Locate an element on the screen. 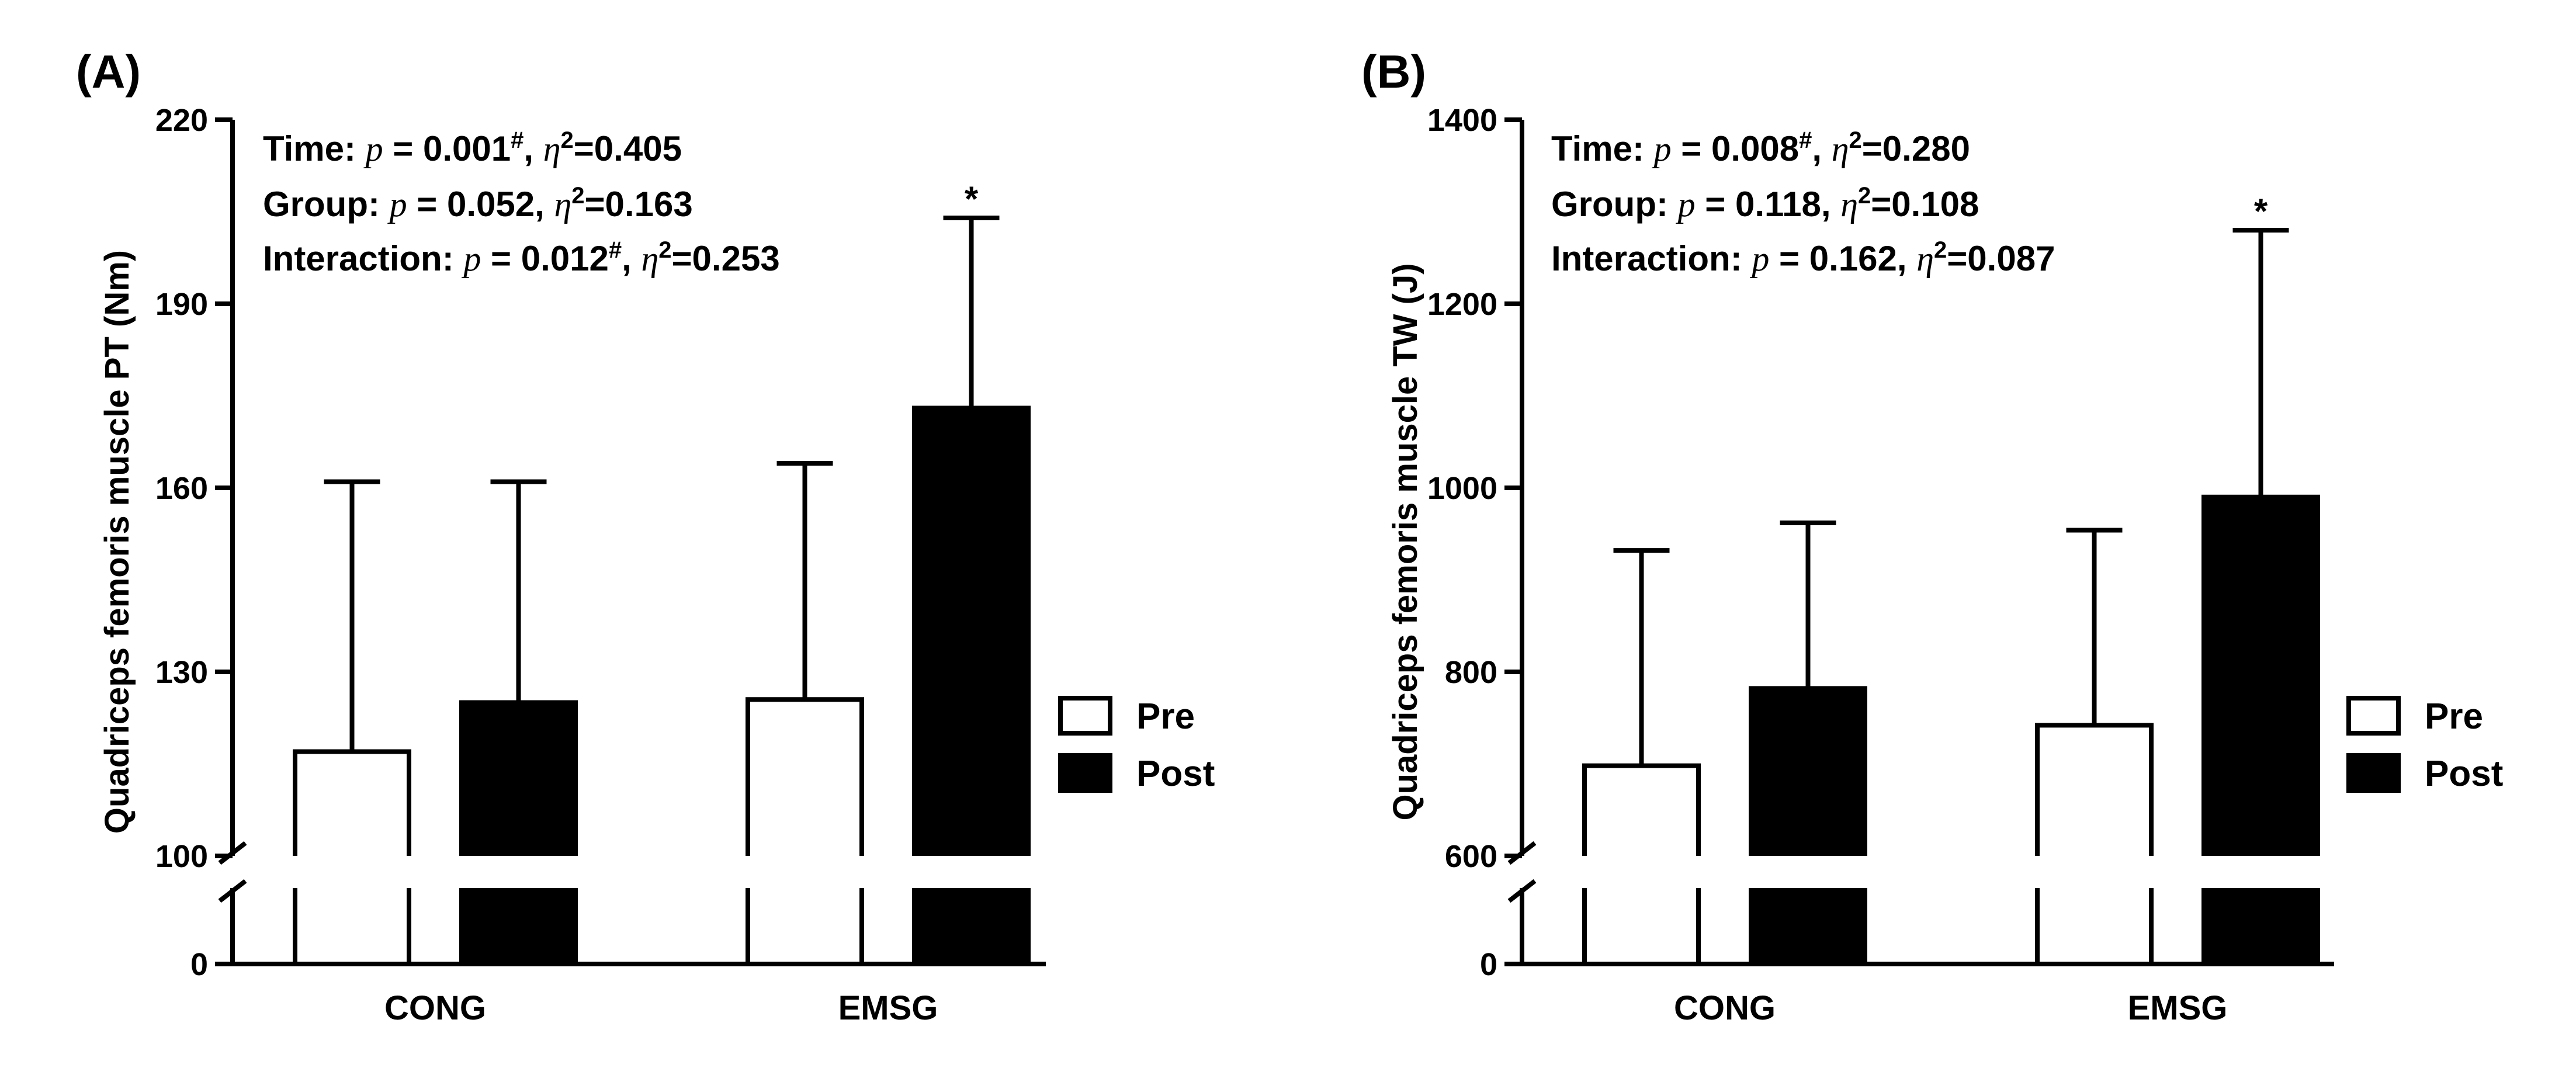  stats-annotation-segment: = 0.012 is located at coordinates (545, 258).